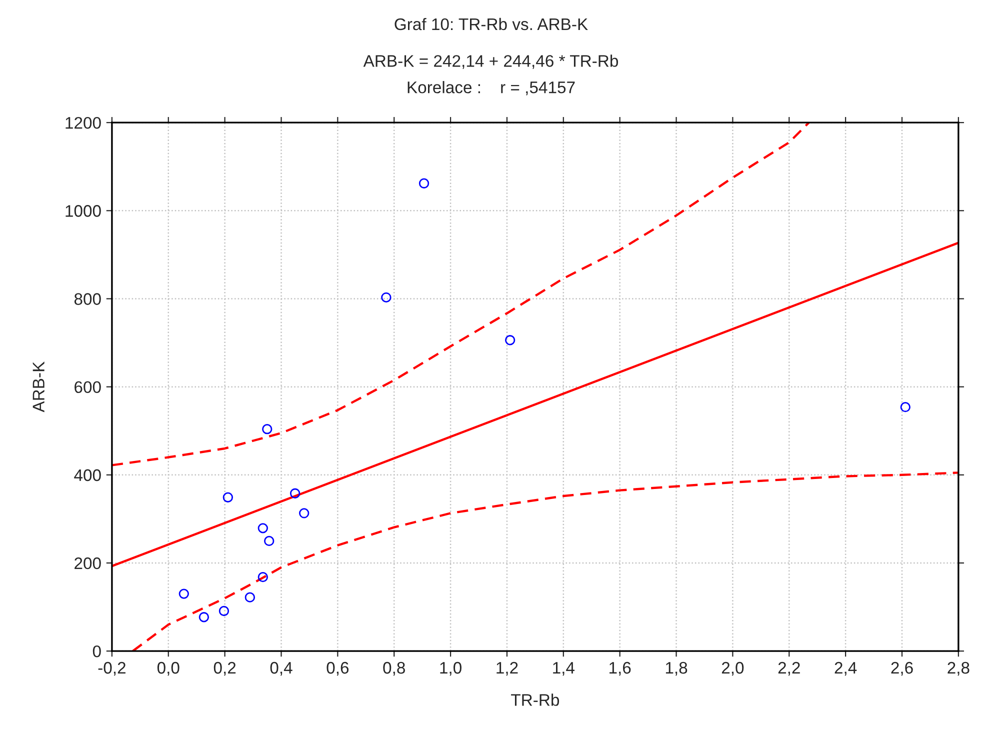  What do you see at coordinates (112, 669) in the screenshot?
I see `x-tick-label: -0,2` at bounding box center [112, 669].